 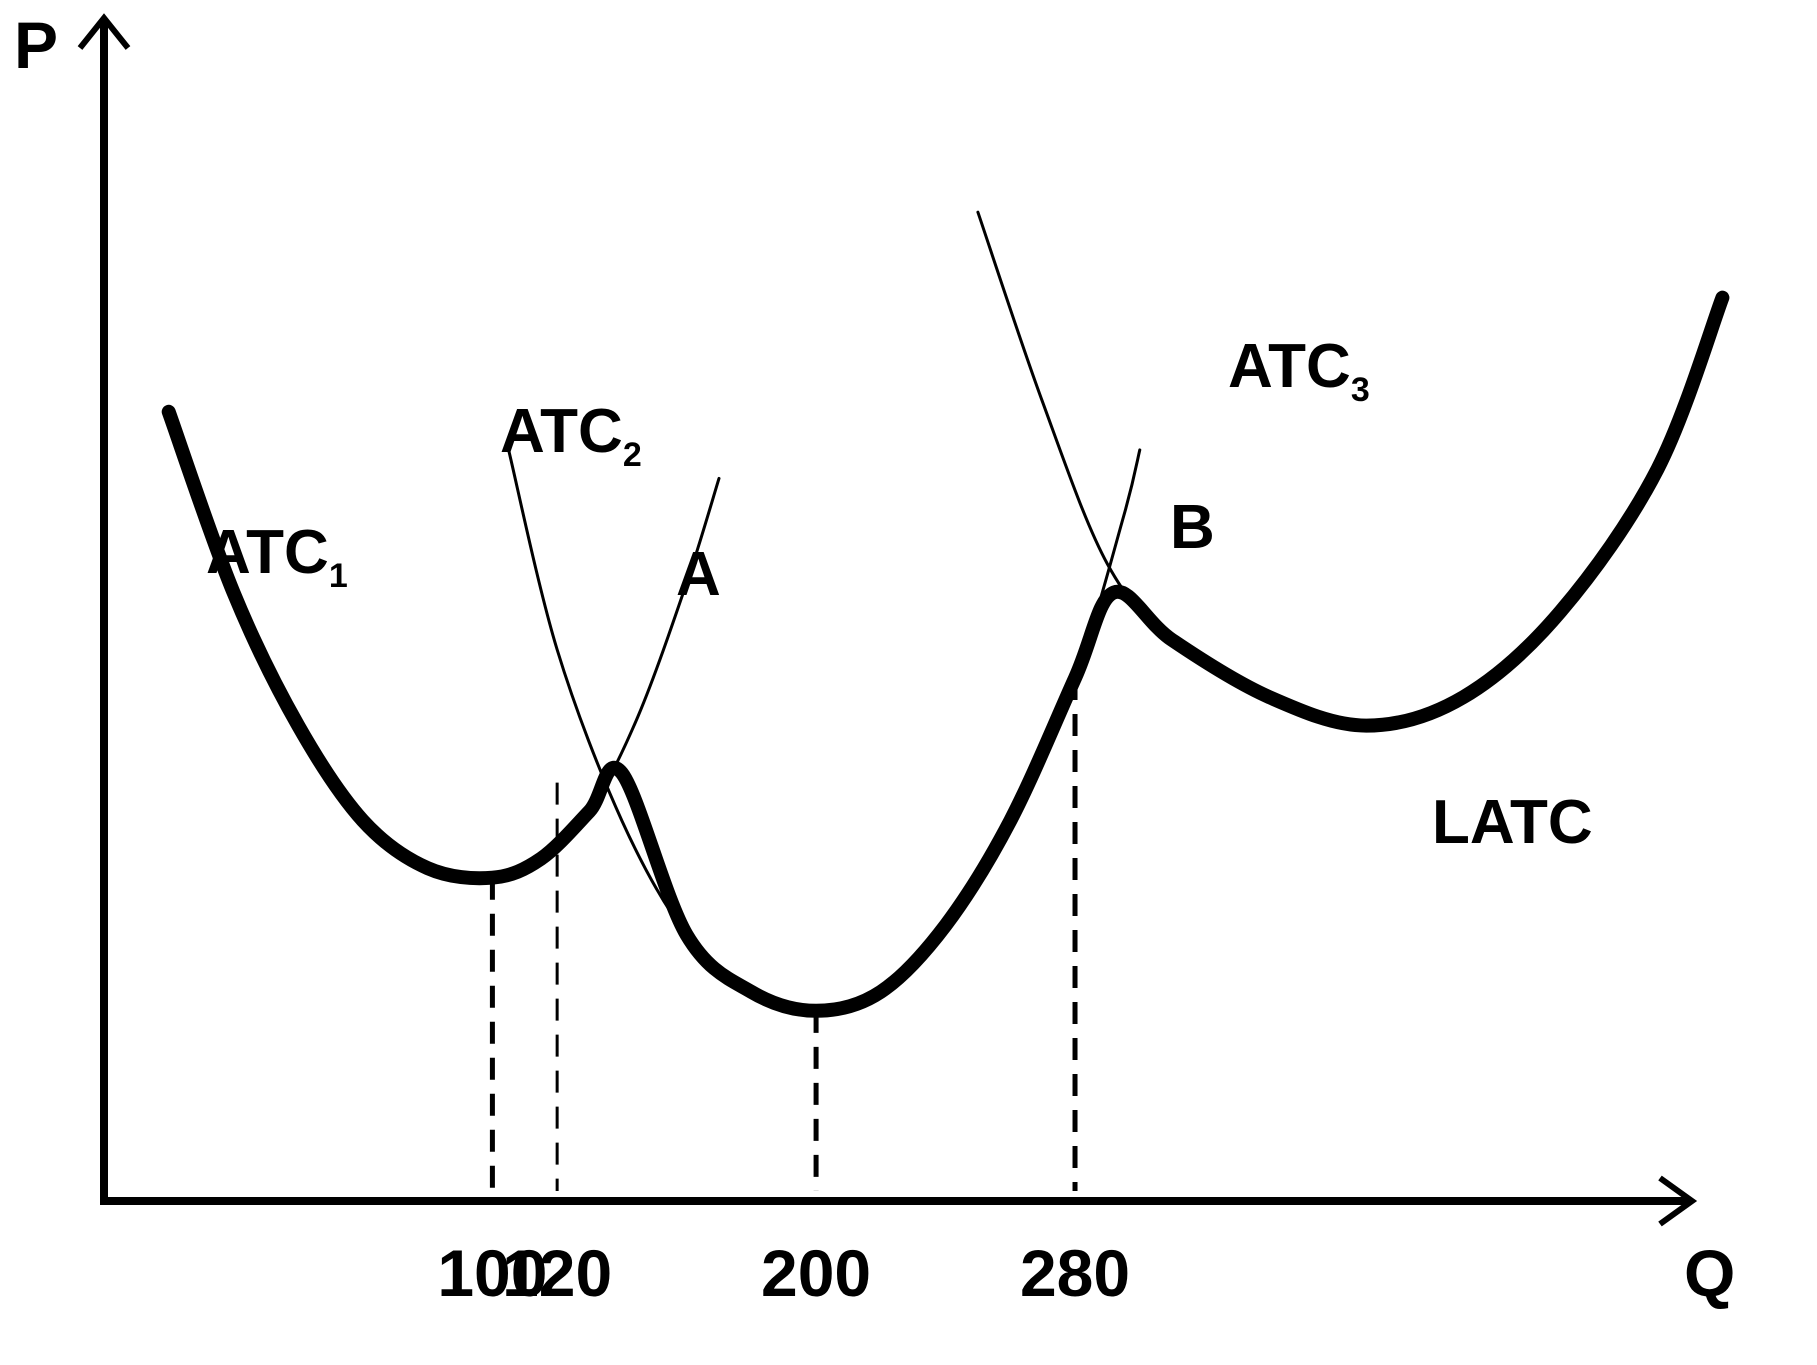 I want to click on x-tick-label-200: 200, so click(x=816, y=1273).